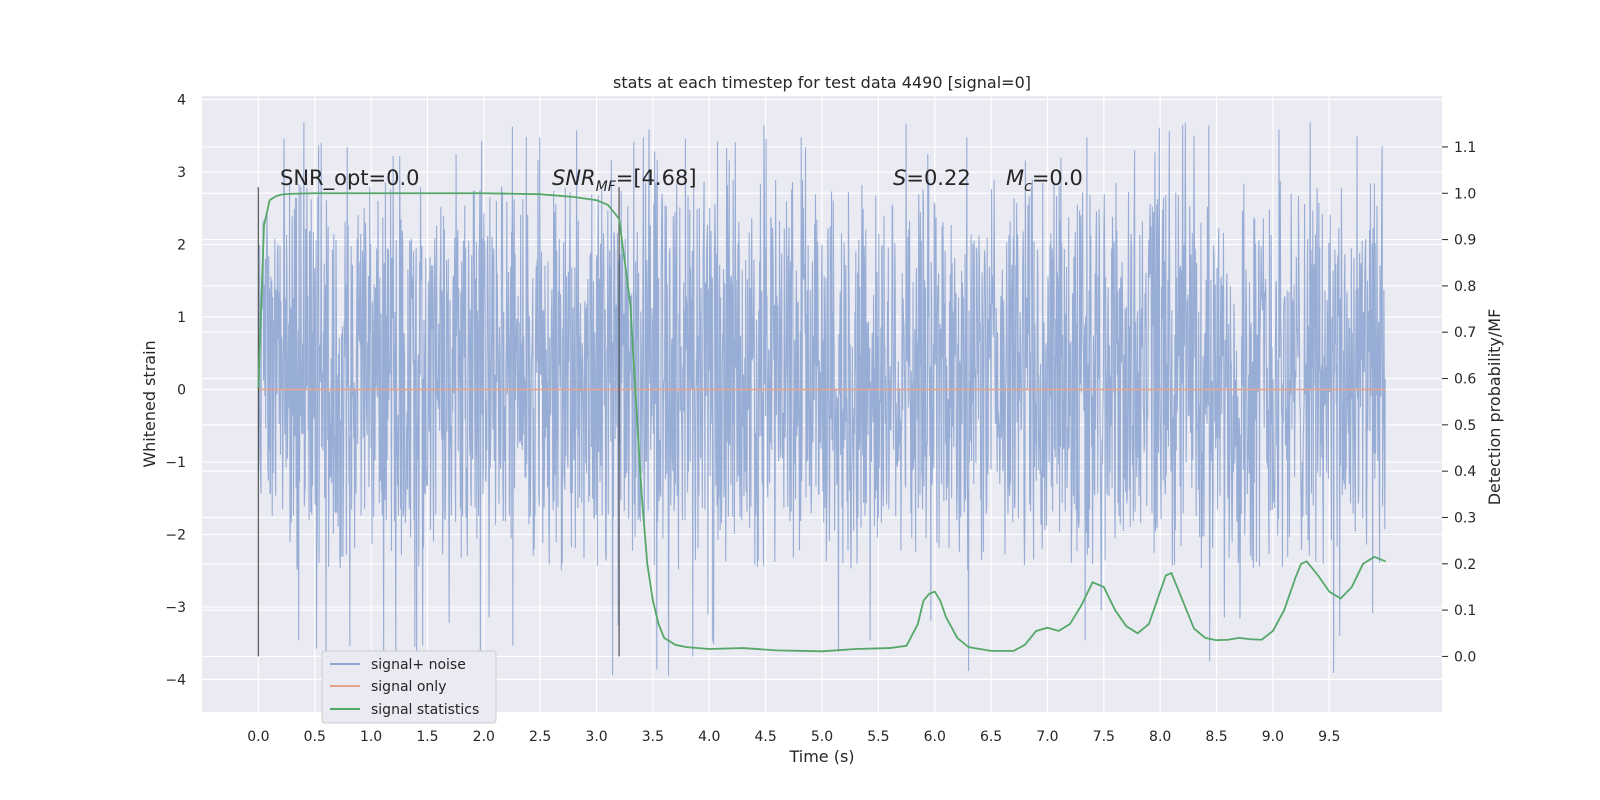 The height and width of the screenshot is (800, 1600). Describe the element at coordinates (821, 756) in the screenshot. I see `x-axis-label: Time (s)` at that location.